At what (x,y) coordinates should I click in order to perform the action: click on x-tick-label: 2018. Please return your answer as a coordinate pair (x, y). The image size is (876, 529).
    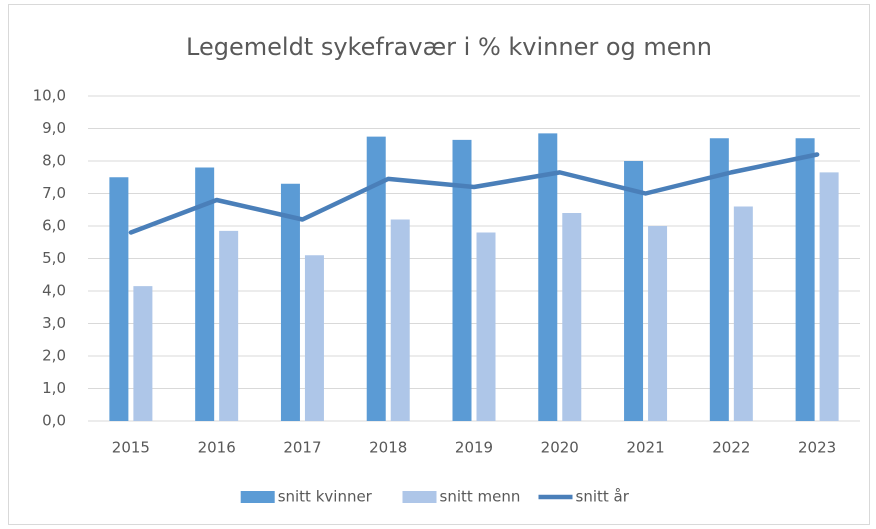
    Looking at the image, I should click on (388, 448).